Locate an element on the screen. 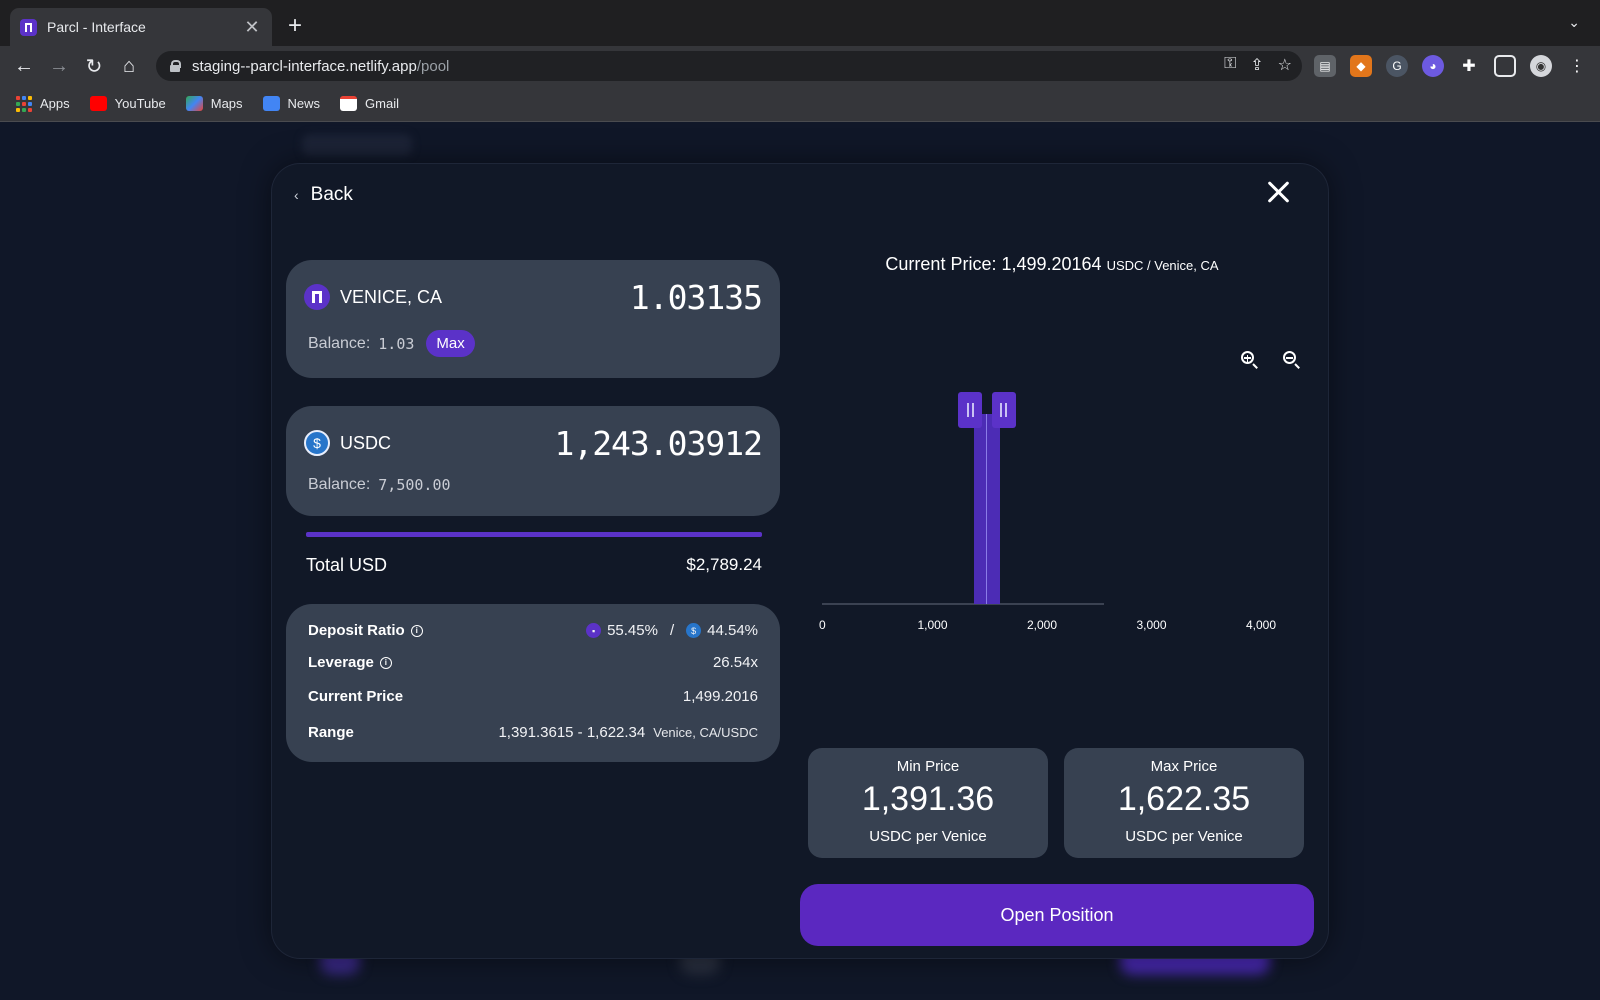 The image size is (1600, 1000). token-b-selector: $ USDC is located at coordinates (347, 443).